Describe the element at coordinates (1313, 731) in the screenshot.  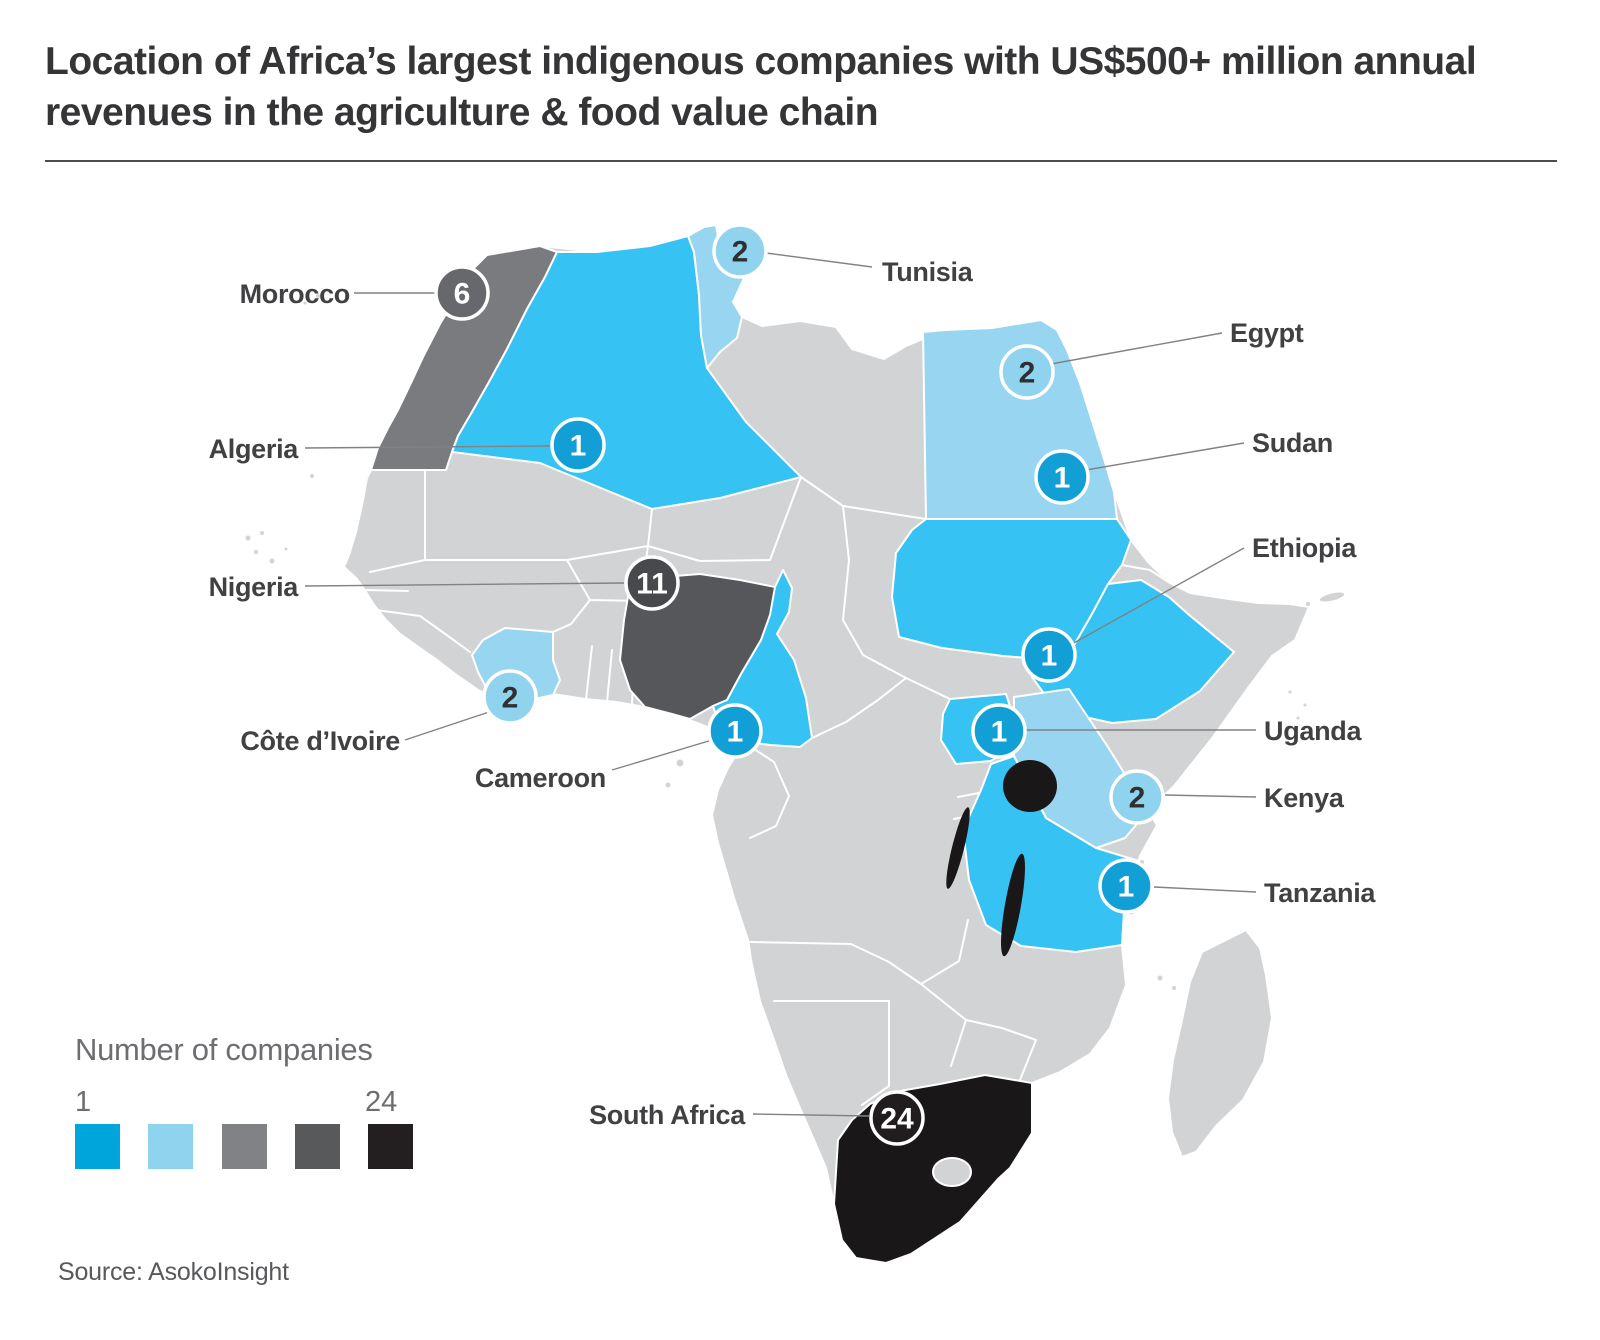
I see `label-uganda: Uganda` at that location.